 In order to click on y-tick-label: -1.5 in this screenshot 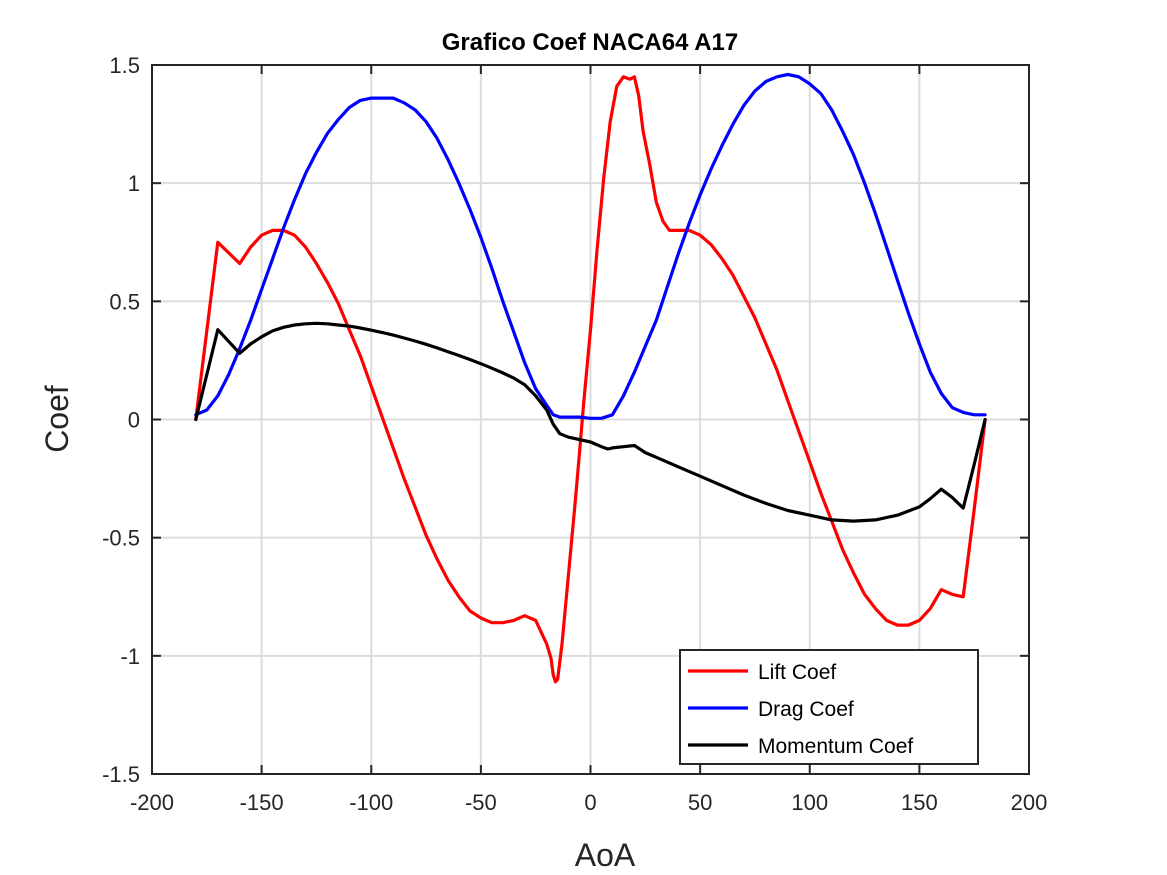, I will do `click(121, 774)`.